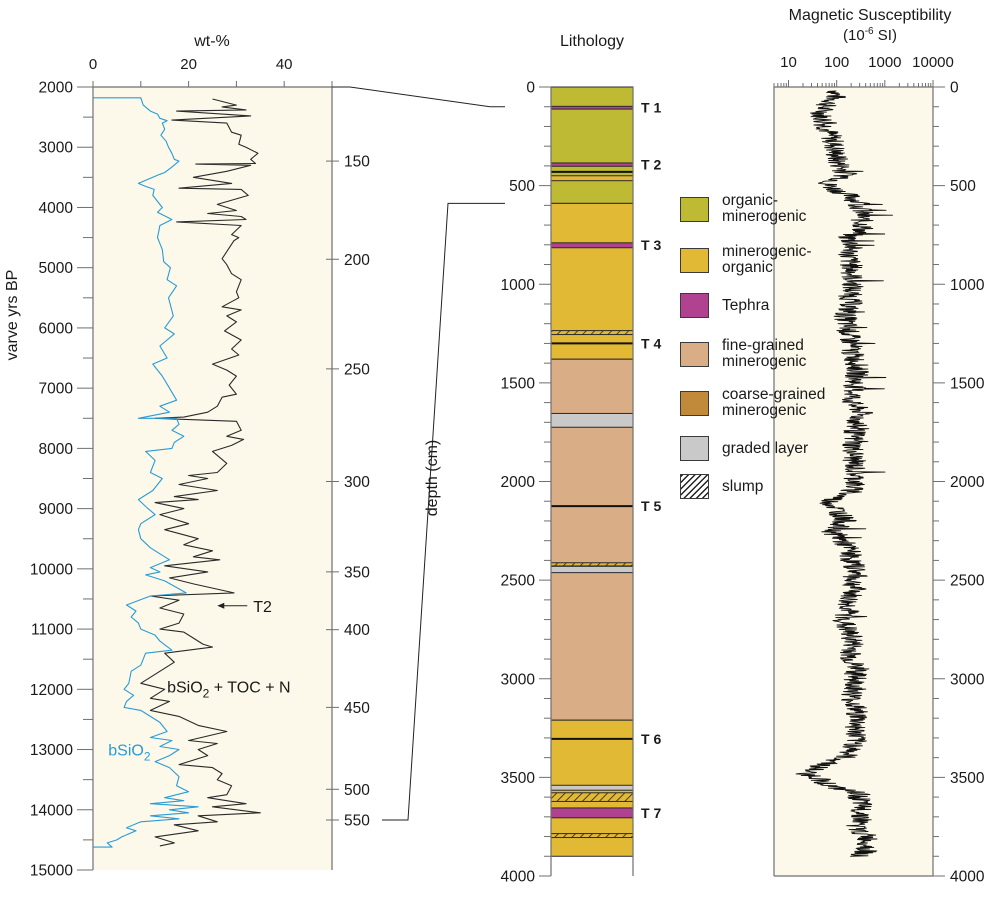  I want to click on x-tick-label: 10000, so click(933, 62).